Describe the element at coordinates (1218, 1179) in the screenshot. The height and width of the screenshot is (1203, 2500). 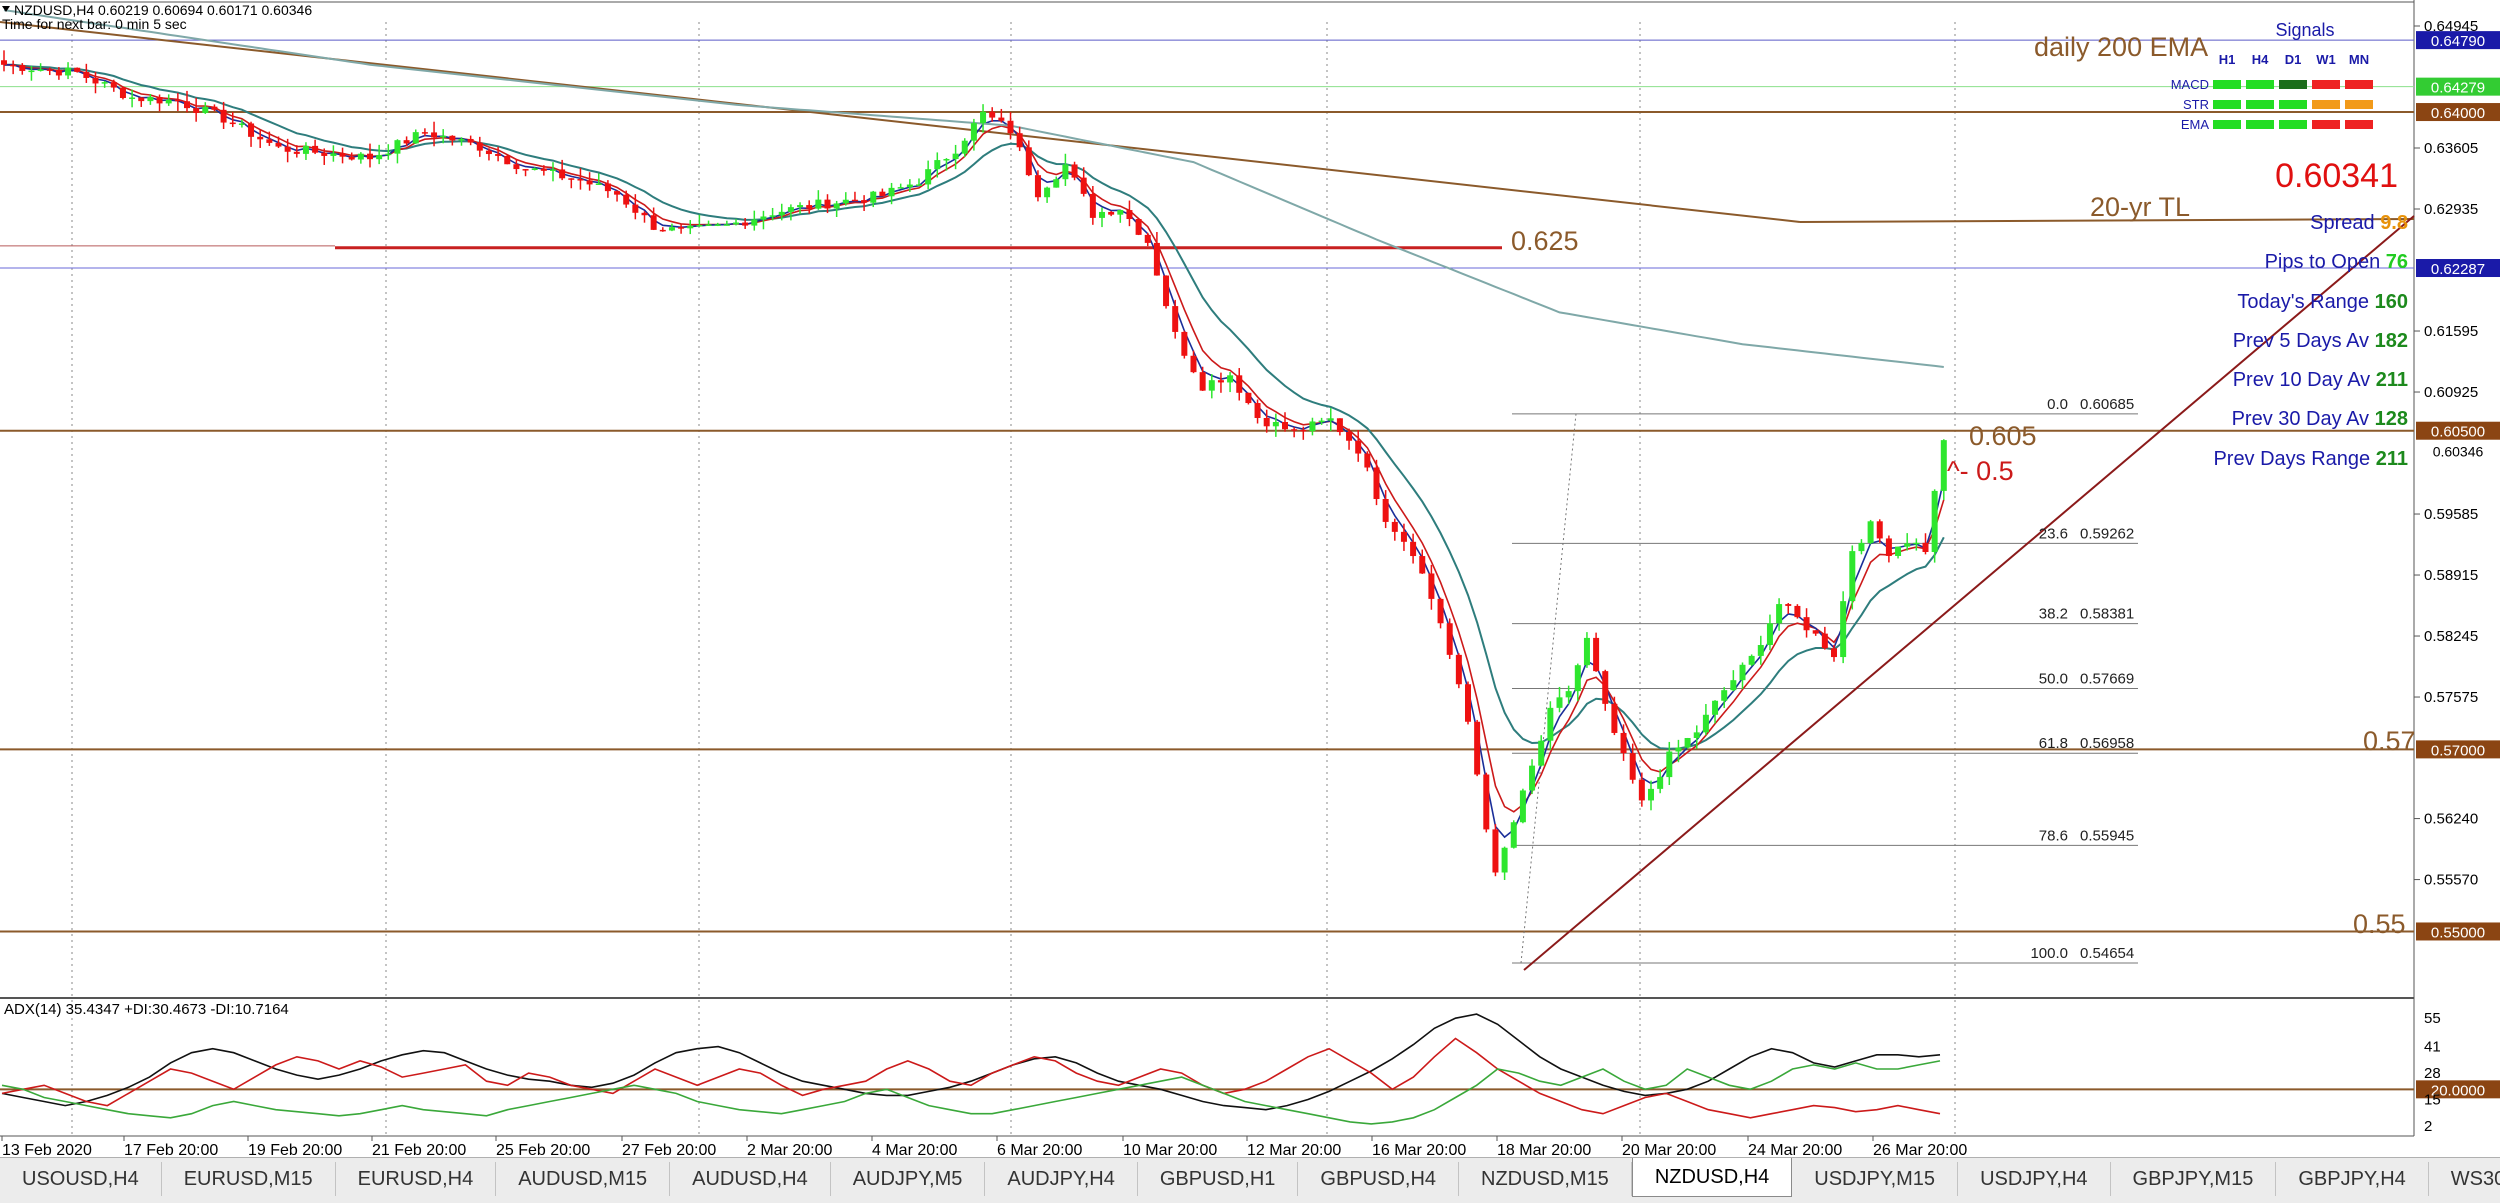
I see `chart-tab: GBPUSD,H1` at that location.